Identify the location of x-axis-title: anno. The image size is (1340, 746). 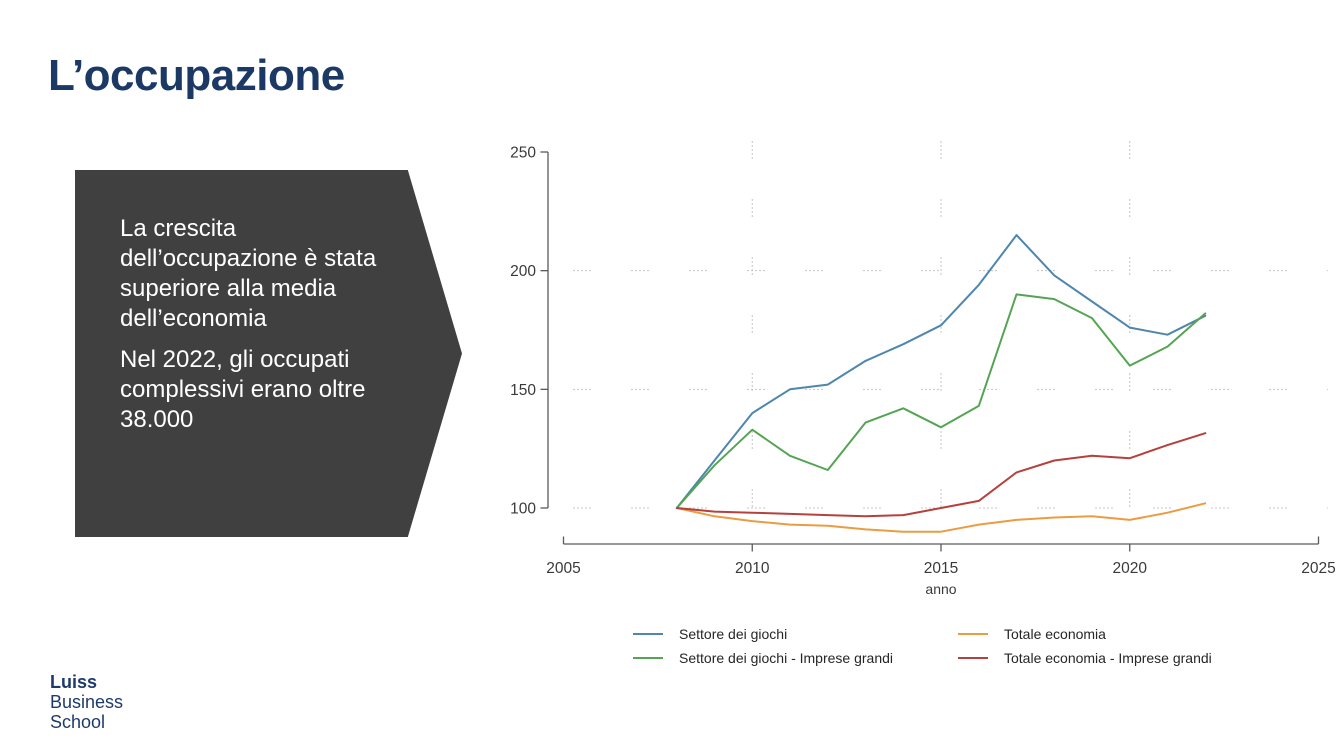
(940, 589).